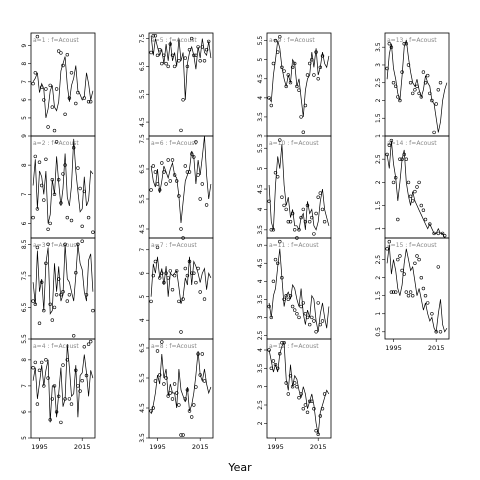  I want to click on panel-3: a=3 : f=Acoust 5.5 6.5 7.5 8.5, so click(58, 290).